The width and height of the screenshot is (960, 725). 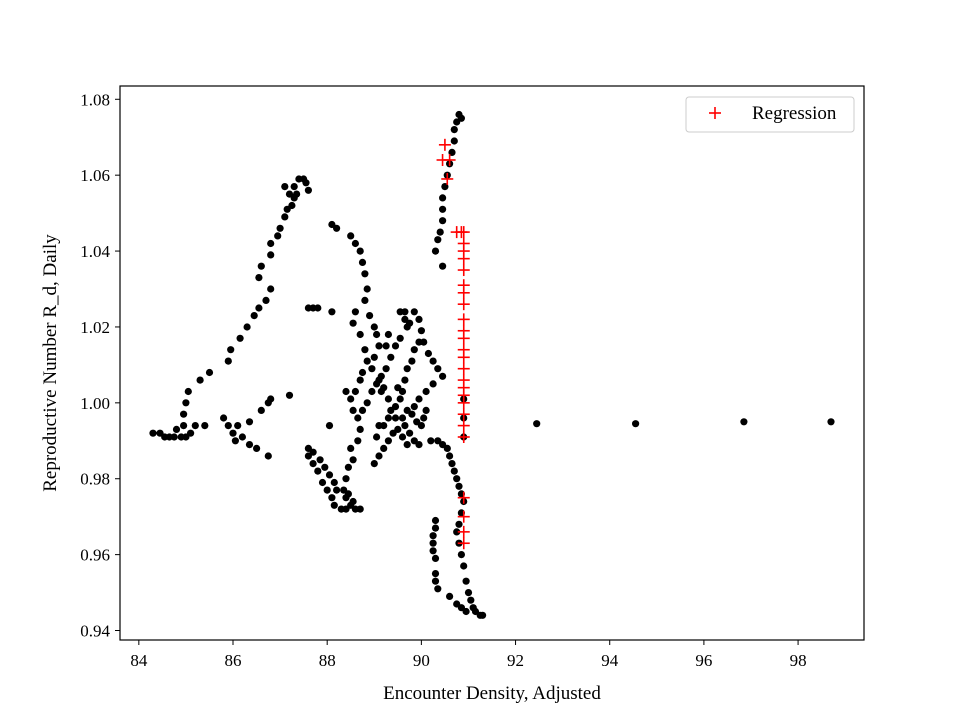 I want to click on y-tick-label: 0.94, so click(x=95, y=631).